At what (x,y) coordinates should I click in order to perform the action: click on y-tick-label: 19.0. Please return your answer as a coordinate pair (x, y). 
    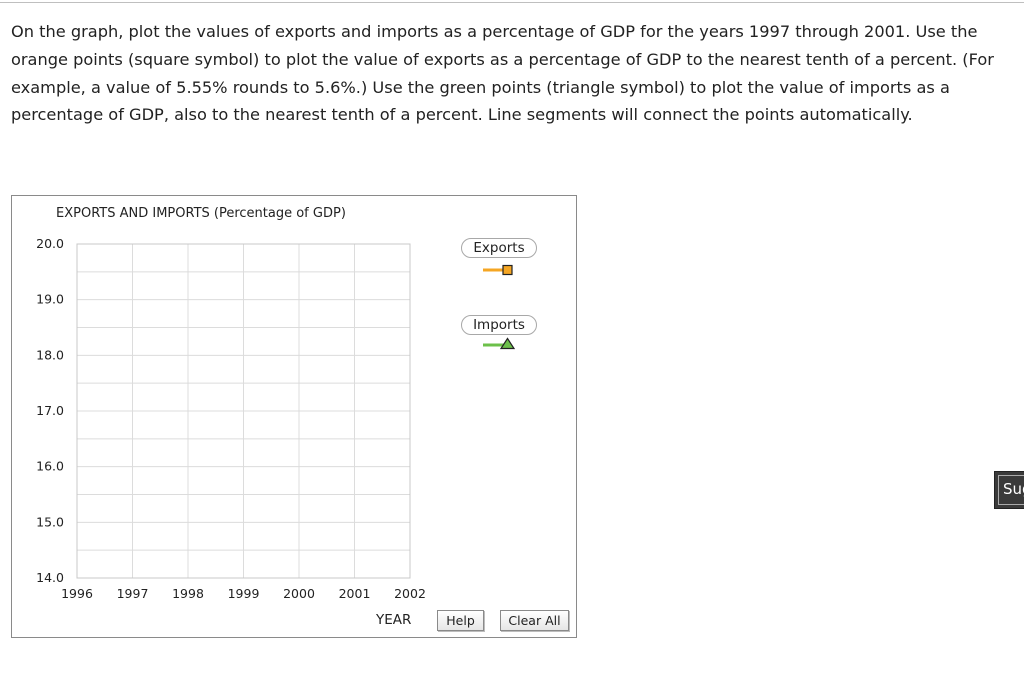
    Looking at the image, I should click on (50, 299).